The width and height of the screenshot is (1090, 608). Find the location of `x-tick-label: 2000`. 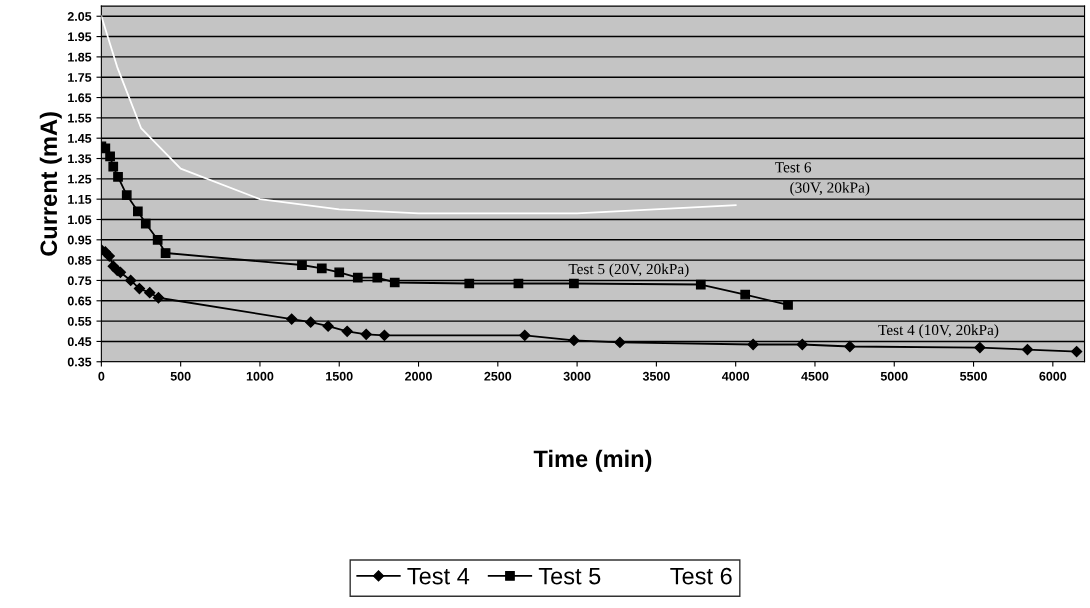

x-tick-label: 2000 is located at coordinates (418, 376).